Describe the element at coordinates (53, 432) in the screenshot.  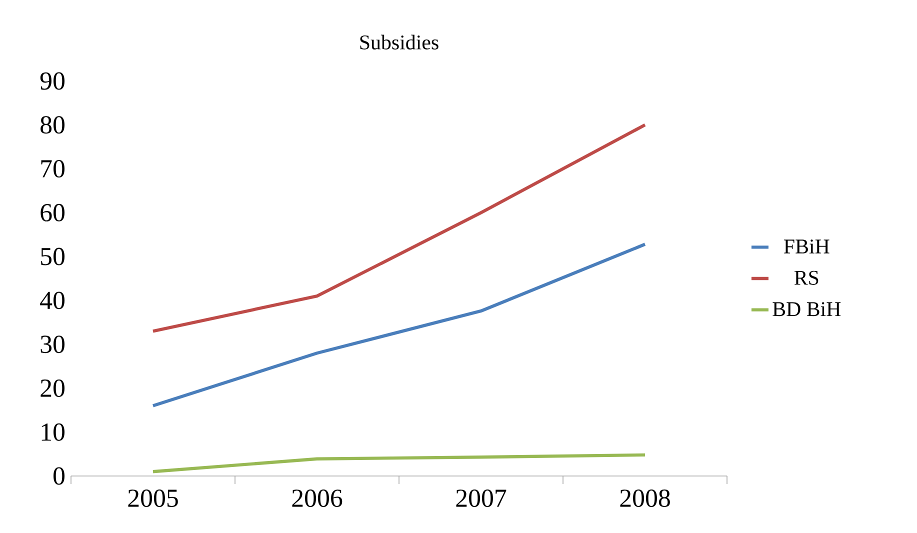
I see `y-tick-label: 10` at that location.